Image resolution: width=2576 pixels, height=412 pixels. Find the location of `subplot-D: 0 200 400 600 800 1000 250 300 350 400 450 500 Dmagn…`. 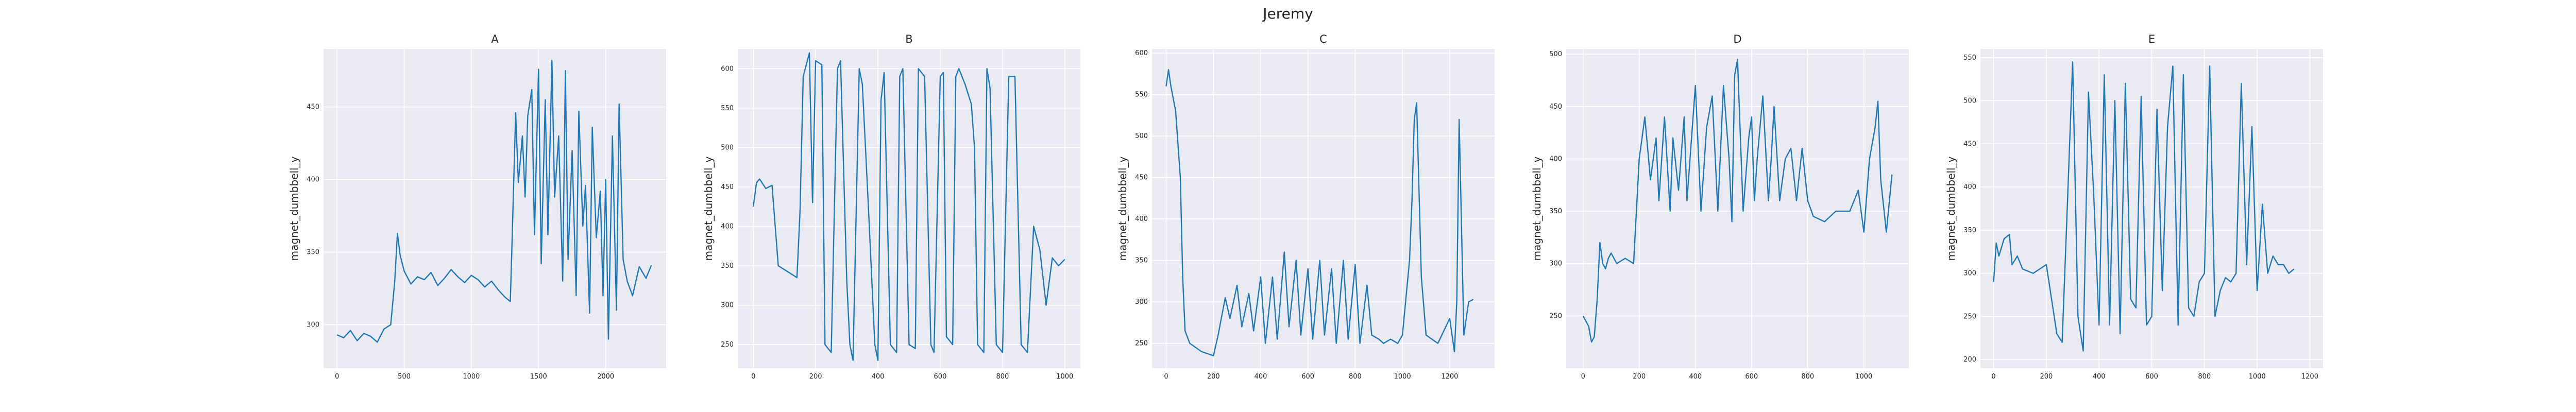

subplot-D: 0 200 400 600 800 1000 250 300 350 400 450 500 Dmagn… is located at coordinates (1720, 207).